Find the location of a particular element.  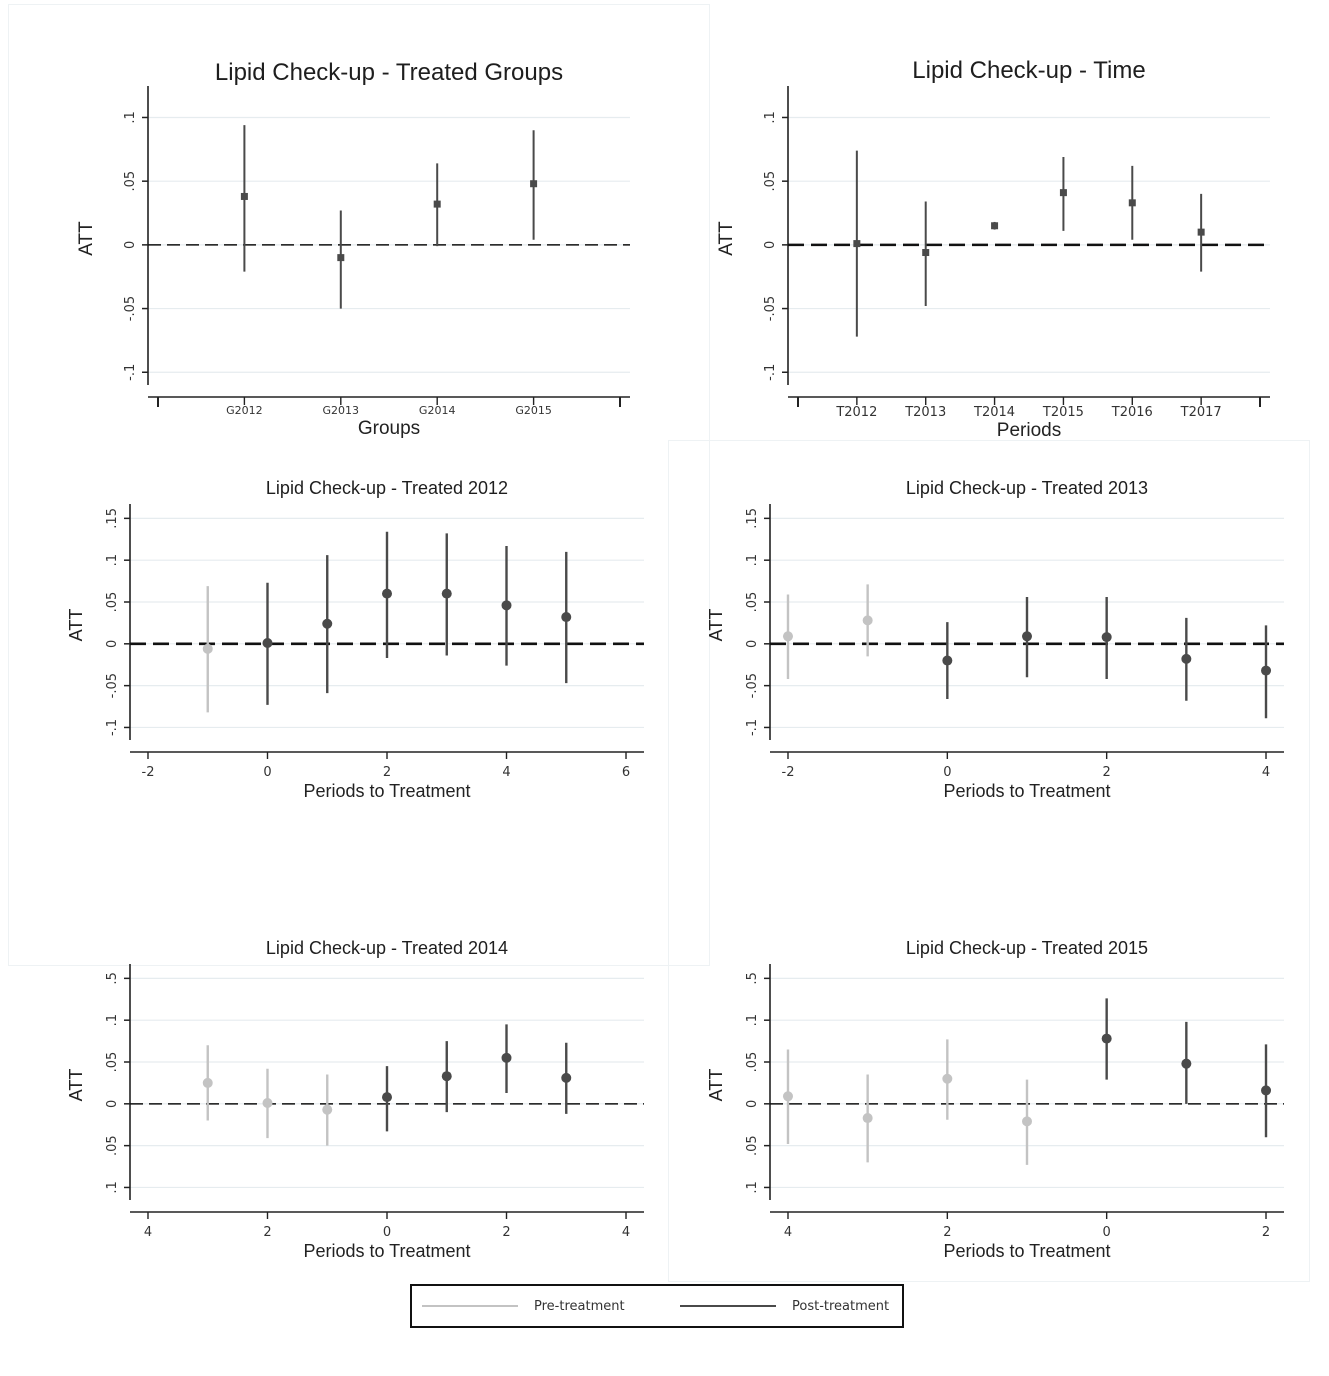

x-axis-label: Periods is located at coordinates (1029, 430).